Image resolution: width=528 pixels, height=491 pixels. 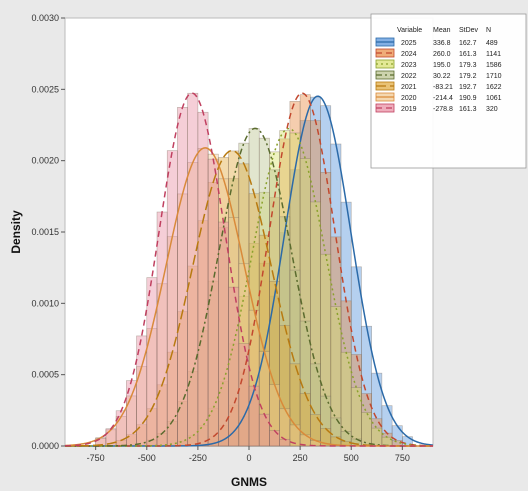 What do you see at coordinates (409, 30) in the screenshot?
I see `legend-header: Variable` at bounding box center [409, 30].